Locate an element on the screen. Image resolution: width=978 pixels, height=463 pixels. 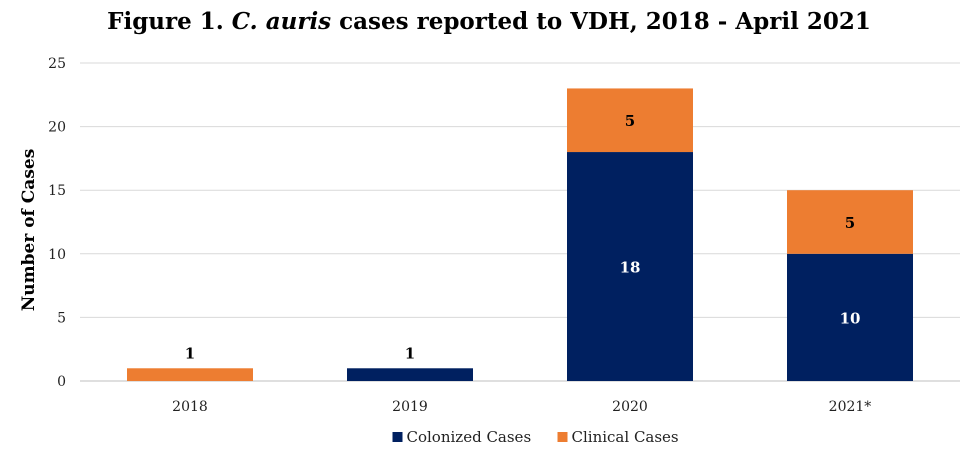
x-tick-label: 2021* is located at coordinates (850, 407).